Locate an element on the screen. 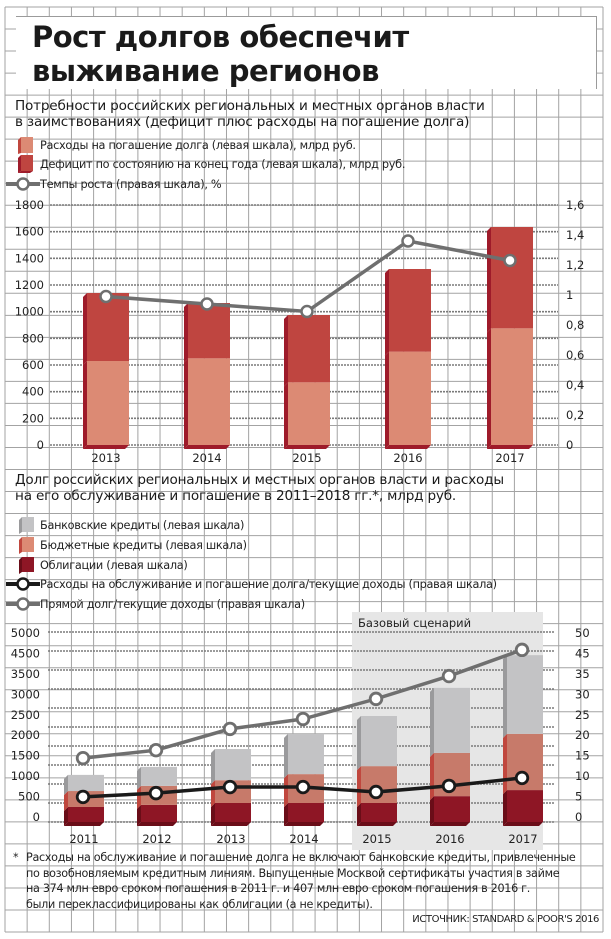 The height and width of the screenshot is (939, 611). title-box is located at coordinates (306, 52).